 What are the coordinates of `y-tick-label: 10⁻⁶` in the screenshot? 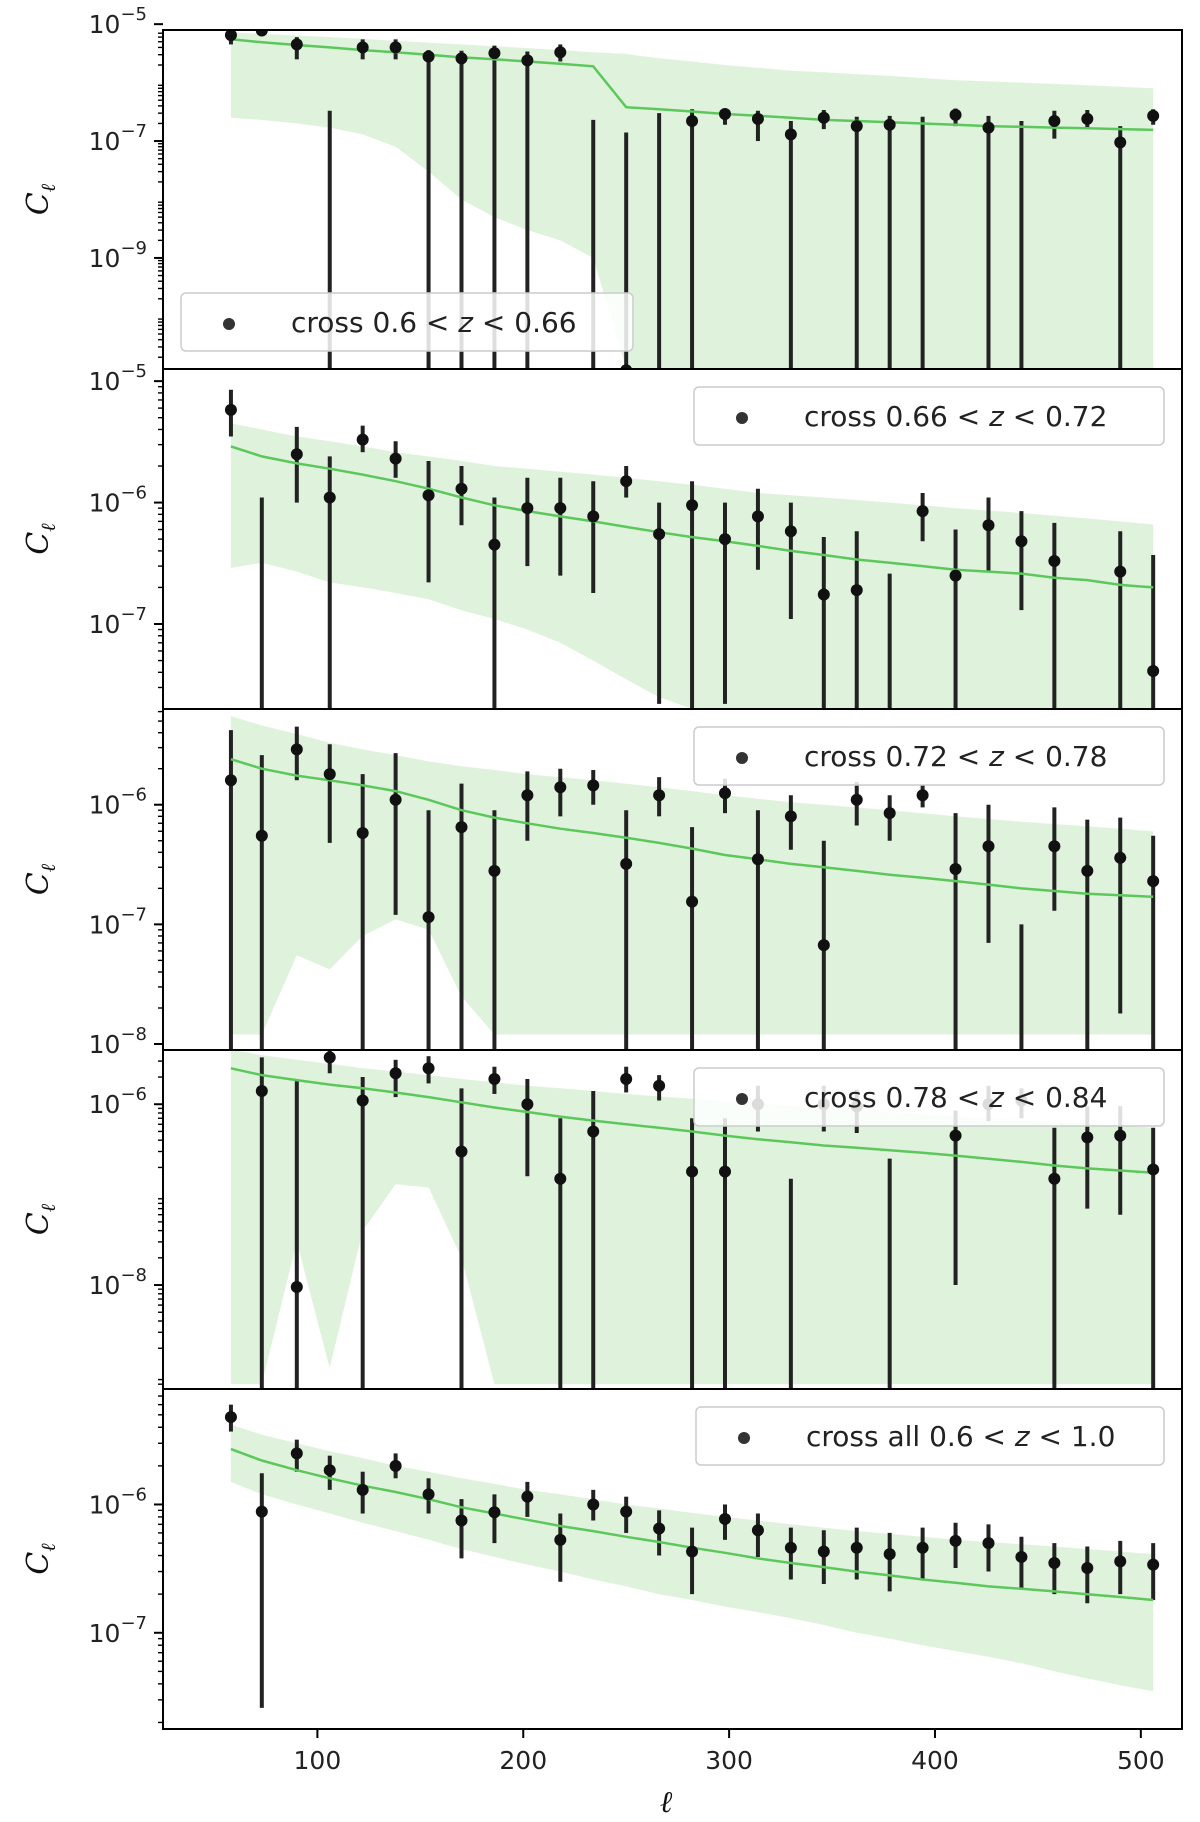 It's located at (118, 1501).